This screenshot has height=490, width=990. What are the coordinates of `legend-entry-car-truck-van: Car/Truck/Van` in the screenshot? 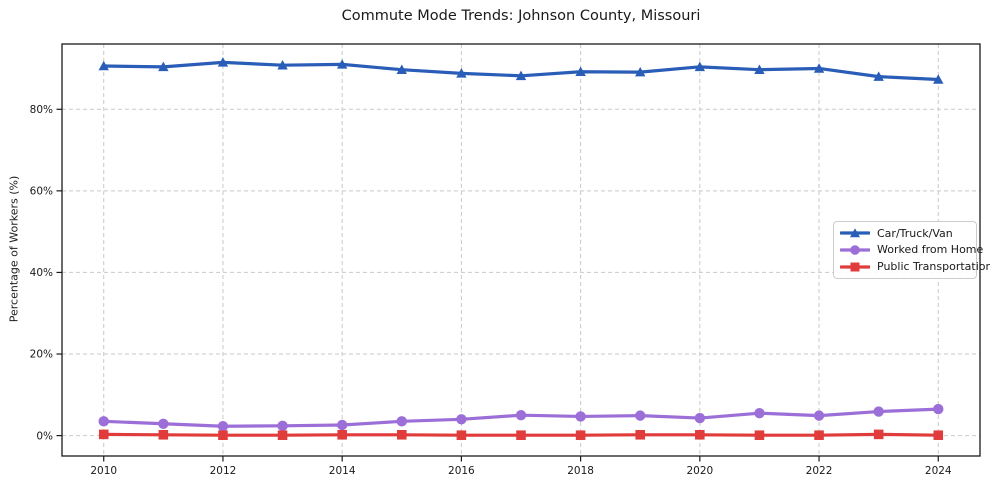 It's located at (905, 233).